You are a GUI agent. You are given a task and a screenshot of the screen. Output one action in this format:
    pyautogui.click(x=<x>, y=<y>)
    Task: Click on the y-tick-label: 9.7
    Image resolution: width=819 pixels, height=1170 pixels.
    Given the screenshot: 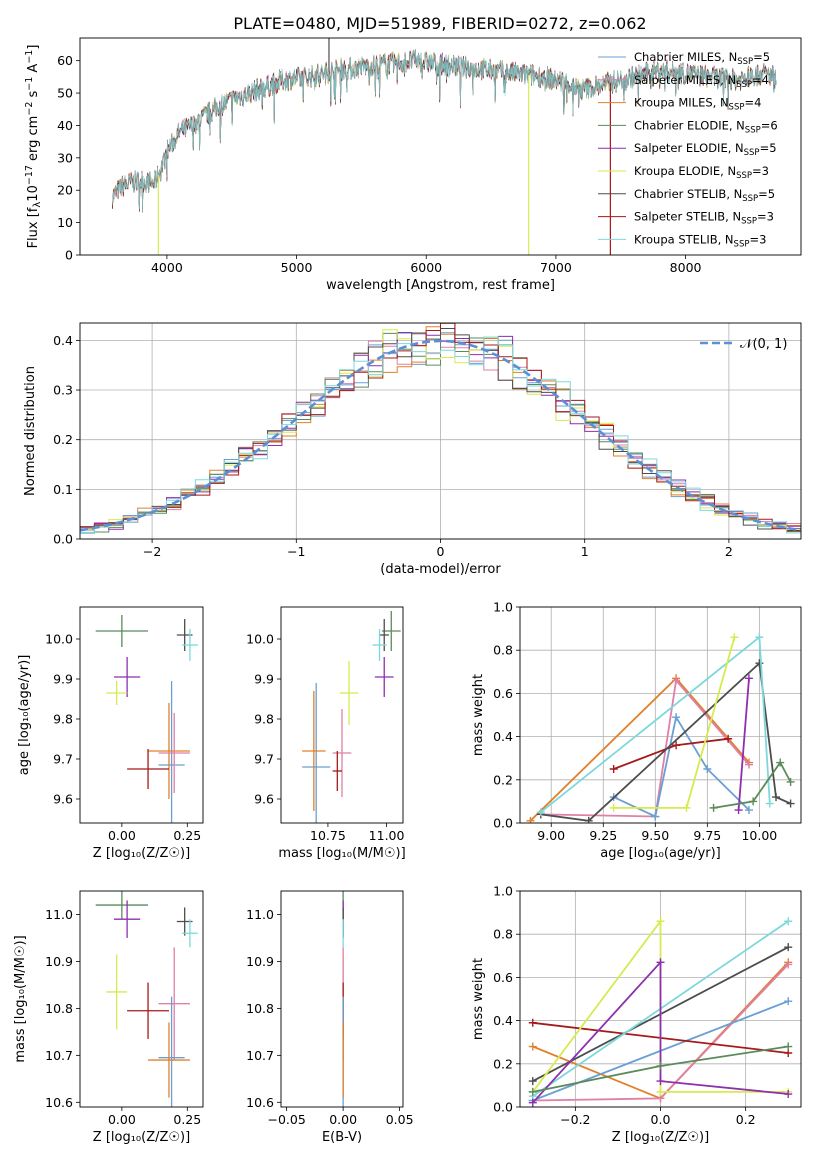 What is the action you would take?
    pyautogui.click(x=264, y=759)
    